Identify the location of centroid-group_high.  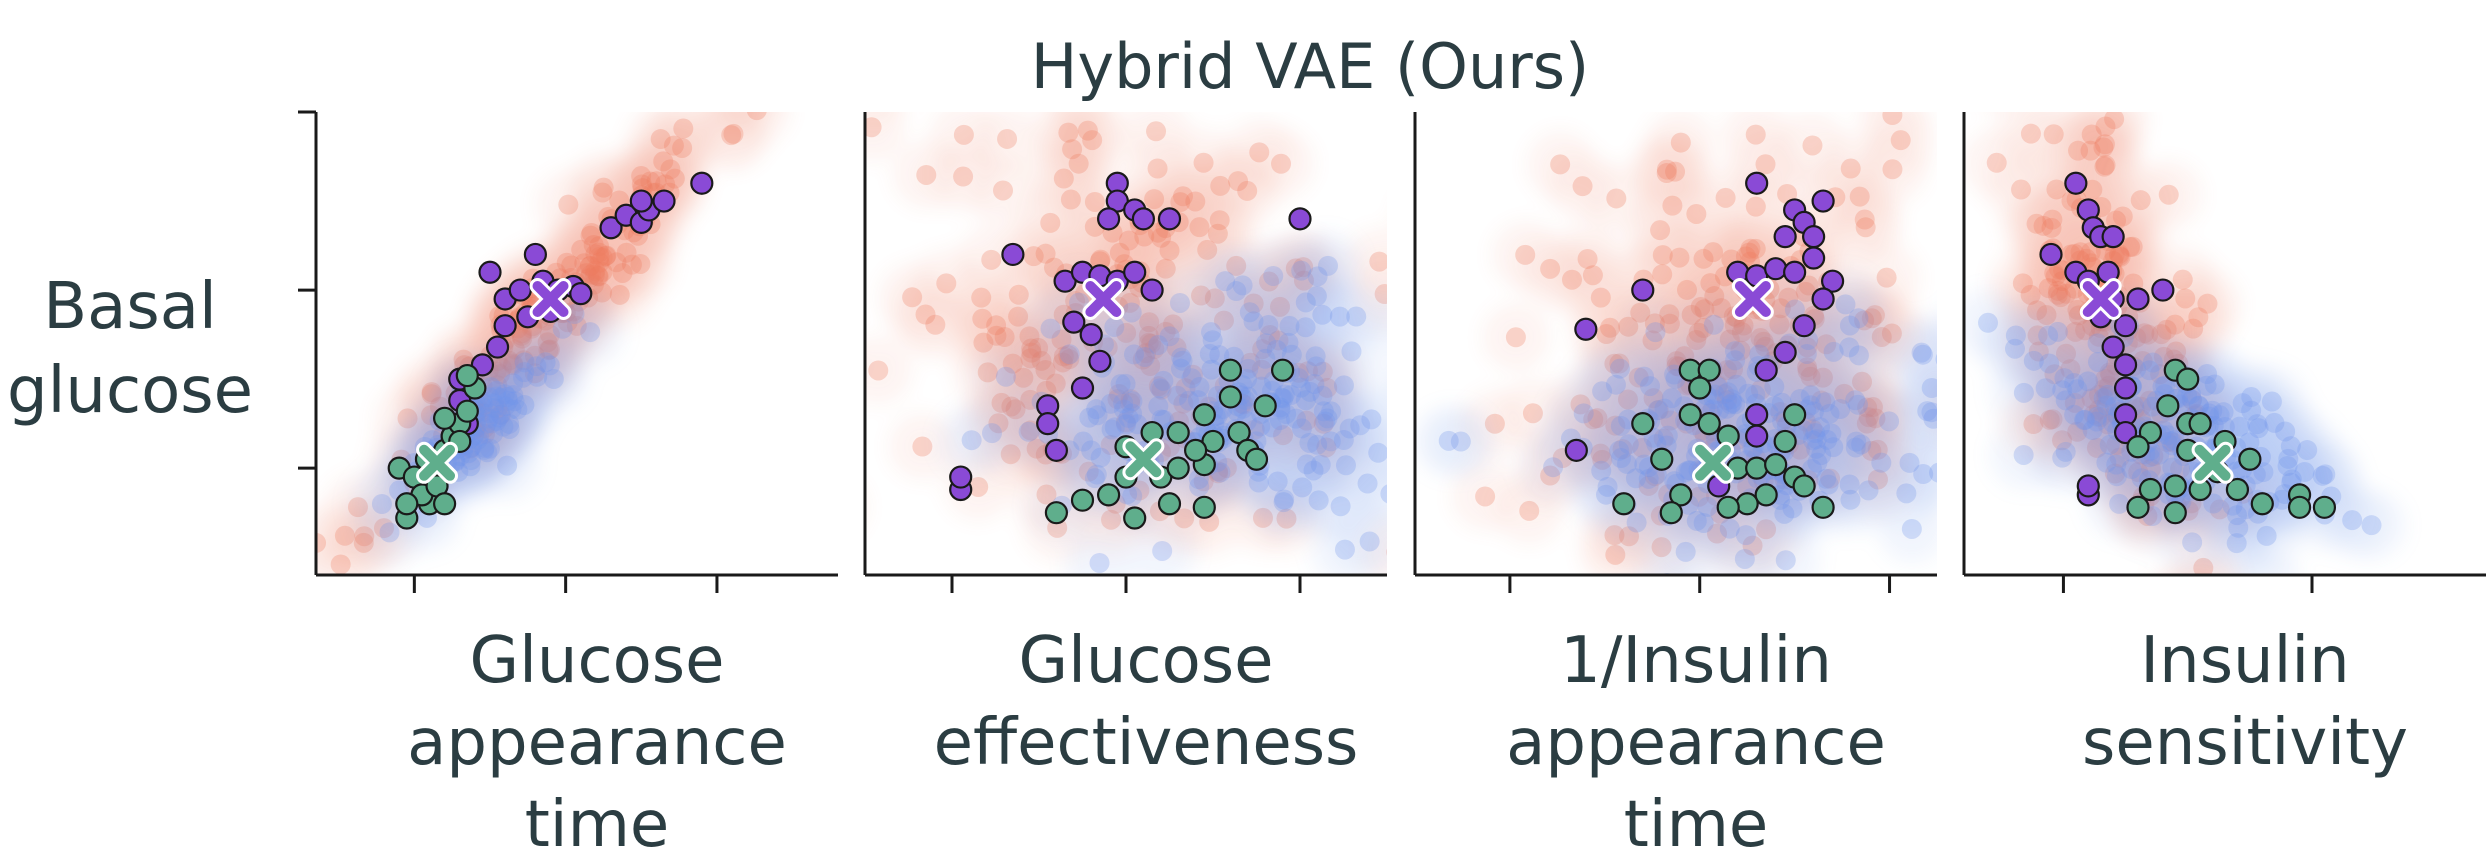
(1752, 298).